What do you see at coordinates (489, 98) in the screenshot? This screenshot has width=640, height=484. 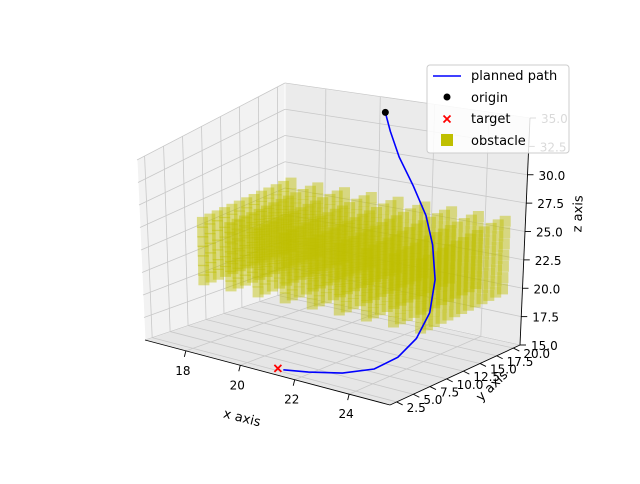 I see `legend-label: origin` at bounding box center [489, 98].